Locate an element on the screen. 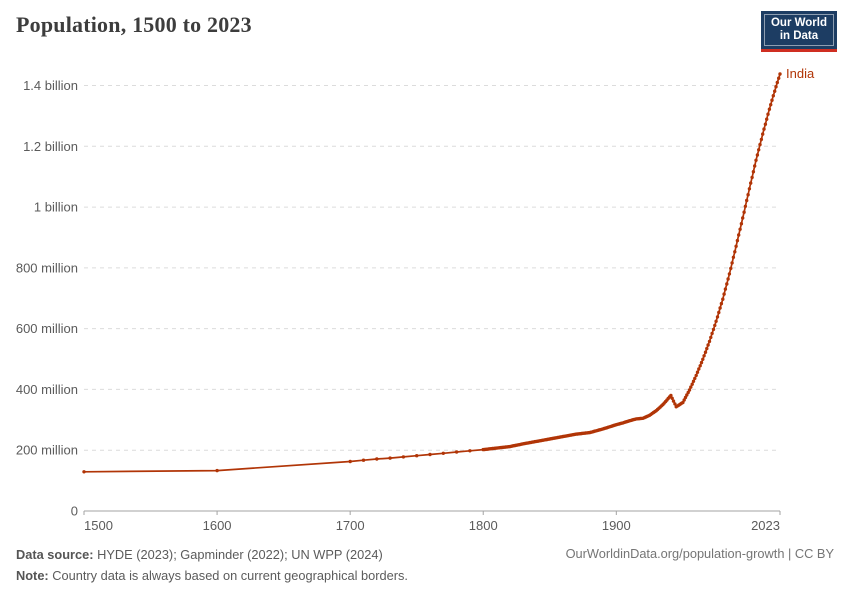 The height and width of the screenshot is (600, 850). y-tick-label: 200 million is located at coordinates (47, 450).